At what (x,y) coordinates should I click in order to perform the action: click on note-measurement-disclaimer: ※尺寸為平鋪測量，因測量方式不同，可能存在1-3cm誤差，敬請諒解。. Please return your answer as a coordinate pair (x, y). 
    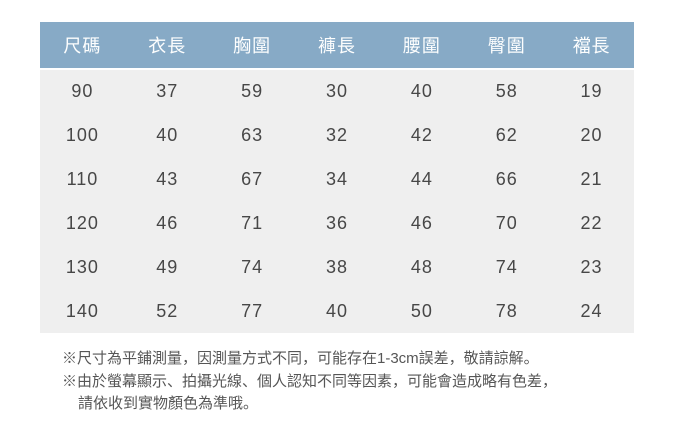
    Looking at the image, I should click on (300, 358).